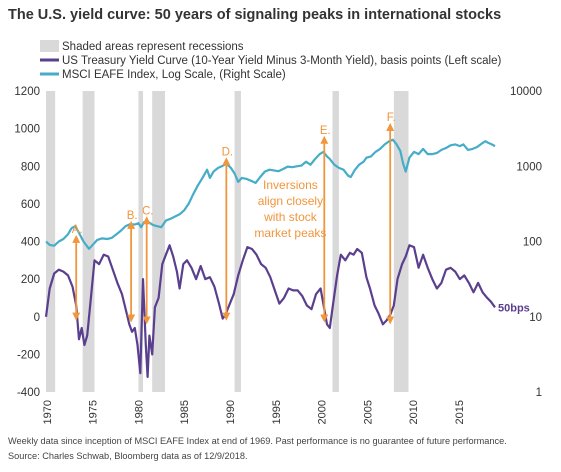  What do you see at coordinates (514, 308) in the screenshot?
I see `end-value-label: 50bps` at bounding box center [514, 308].